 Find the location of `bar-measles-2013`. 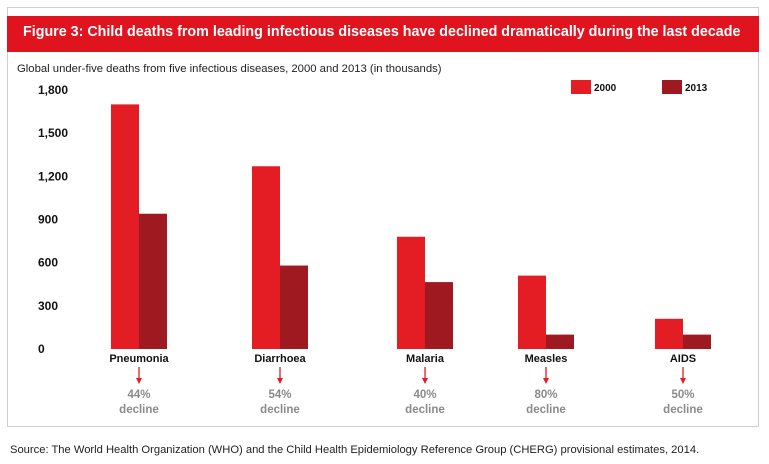

bar-measles-2013 is located at coordinates (560, 341).